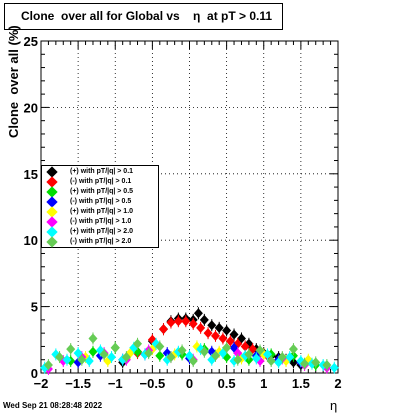  What do you see at coordinates (31, 240) in the screenshot?
I see `y-tick-label: 10` at bounding box center [31, 240].